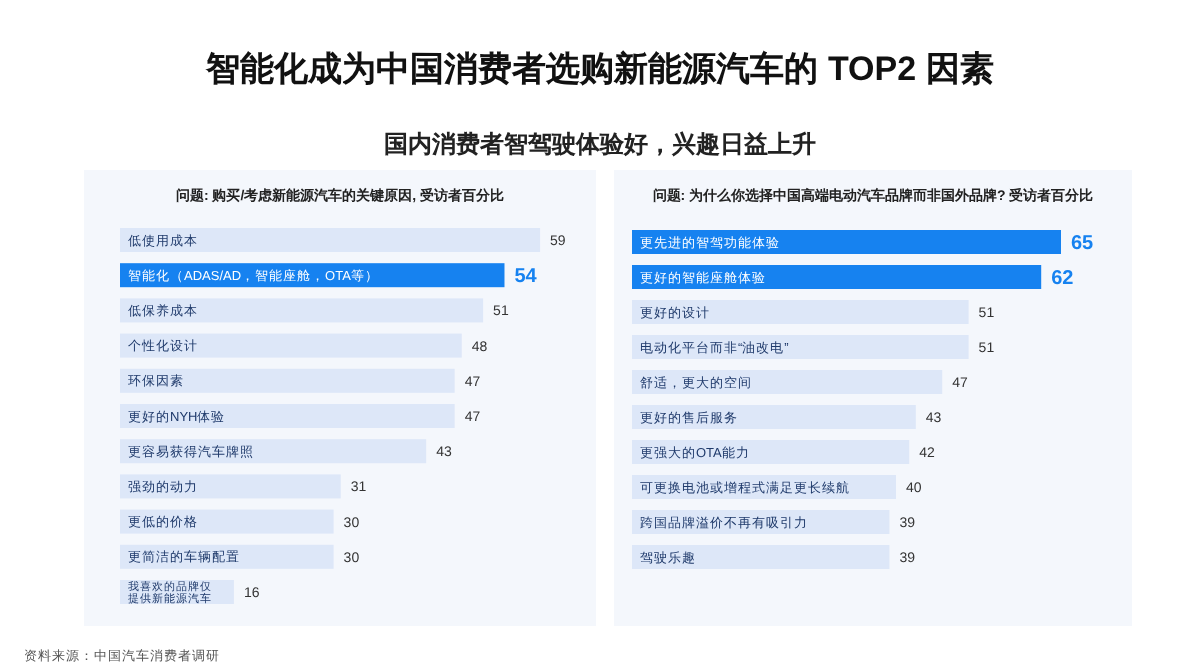 The height and width of the screenshot is (668, 1200). I want to click on text: 智能化成为中国消费者选购新能源汽车的 TOP2 因素, so click(599, 69).